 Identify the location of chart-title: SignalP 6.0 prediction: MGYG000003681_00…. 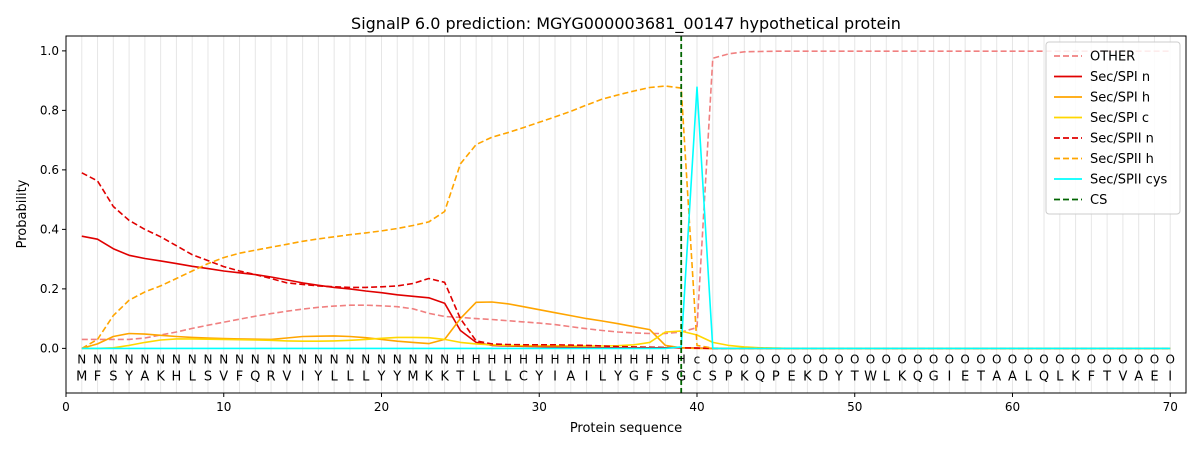
(626, 24).